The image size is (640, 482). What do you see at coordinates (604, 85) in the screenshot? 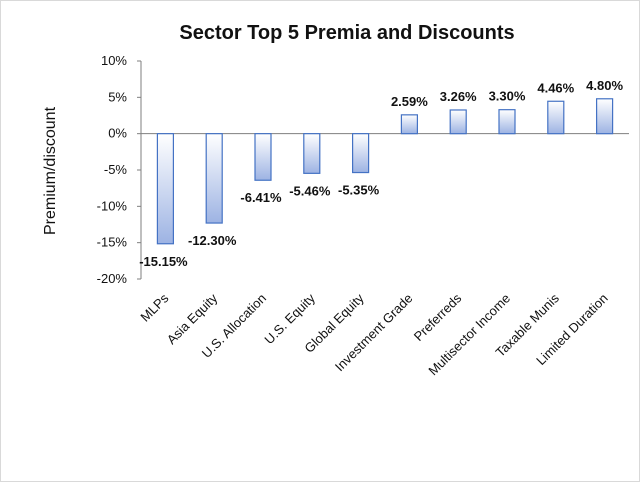
I see `data-label: 4.80%` at bounding box center [604, 85].